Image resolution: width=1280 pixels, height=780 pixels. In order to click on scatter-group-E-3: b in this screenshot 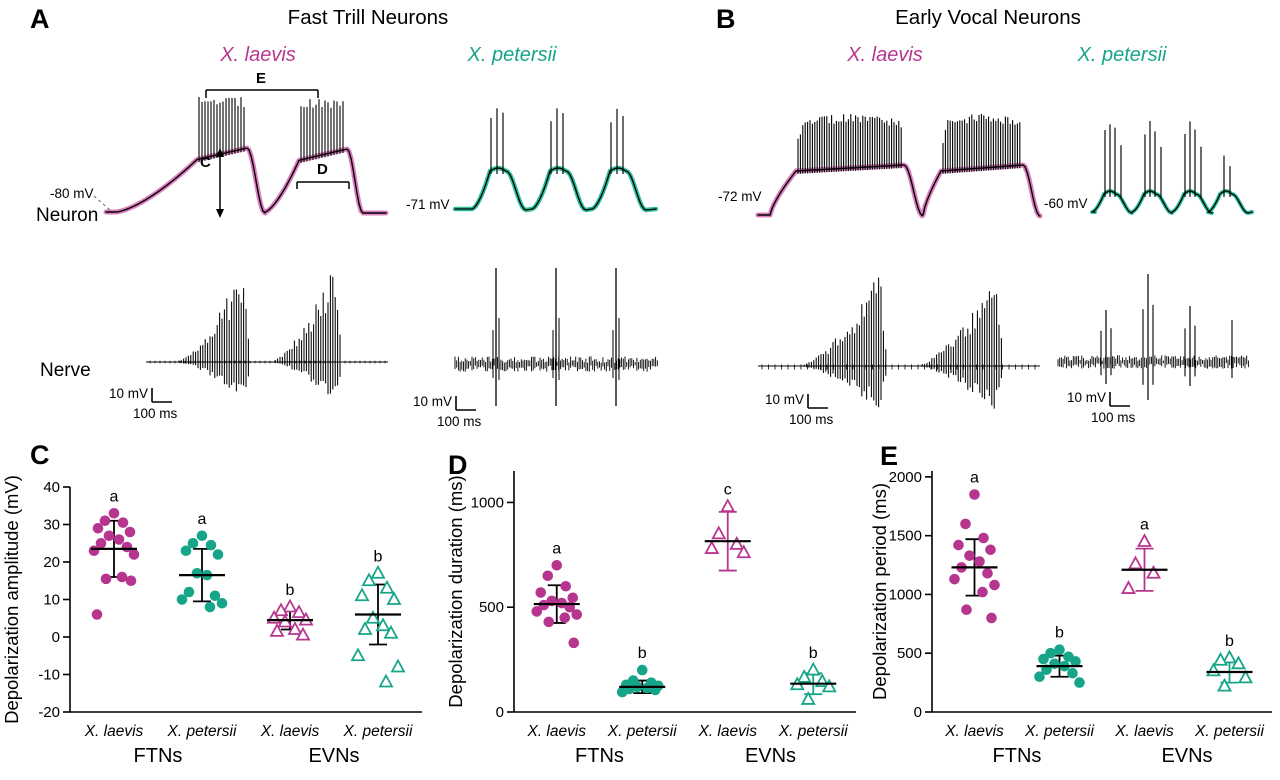, I will do `click(1229, 662)`.